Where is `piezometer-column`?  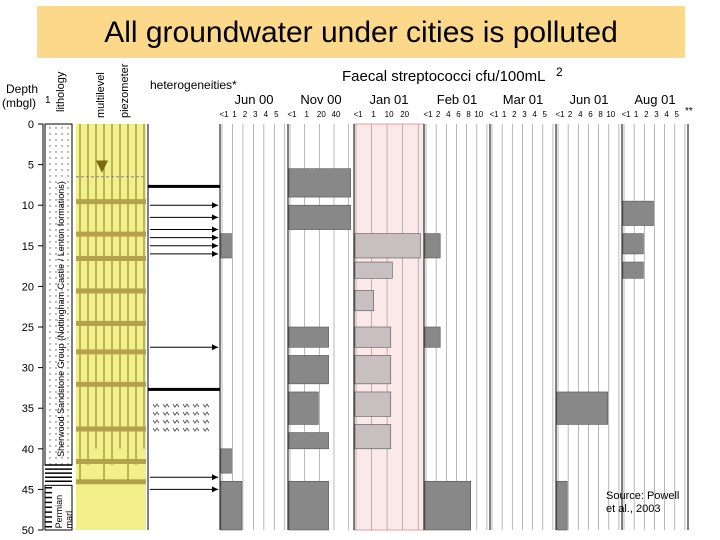
piezometer-column is located at coordinates (111, 327).